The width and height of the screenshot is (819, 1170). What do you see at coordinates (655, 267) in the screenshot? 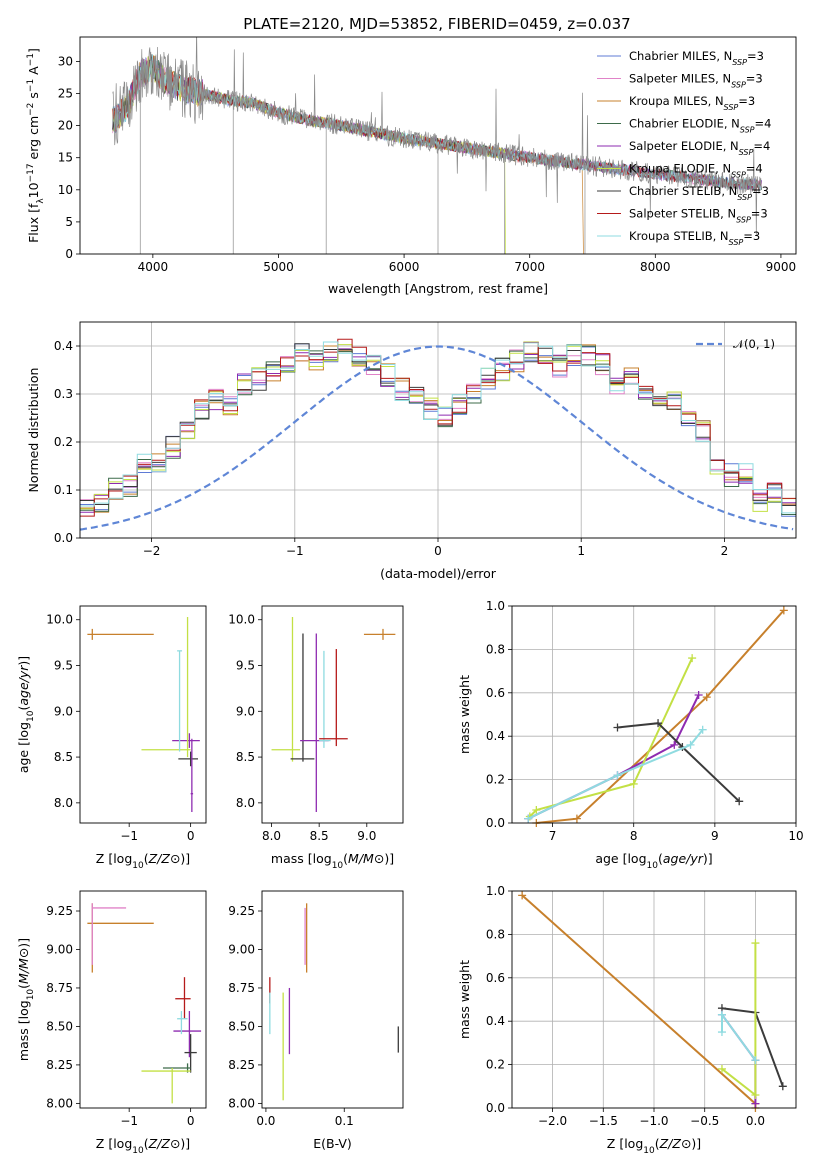
I see `x-tick-label: 8000` at bounding box center [655, 267].